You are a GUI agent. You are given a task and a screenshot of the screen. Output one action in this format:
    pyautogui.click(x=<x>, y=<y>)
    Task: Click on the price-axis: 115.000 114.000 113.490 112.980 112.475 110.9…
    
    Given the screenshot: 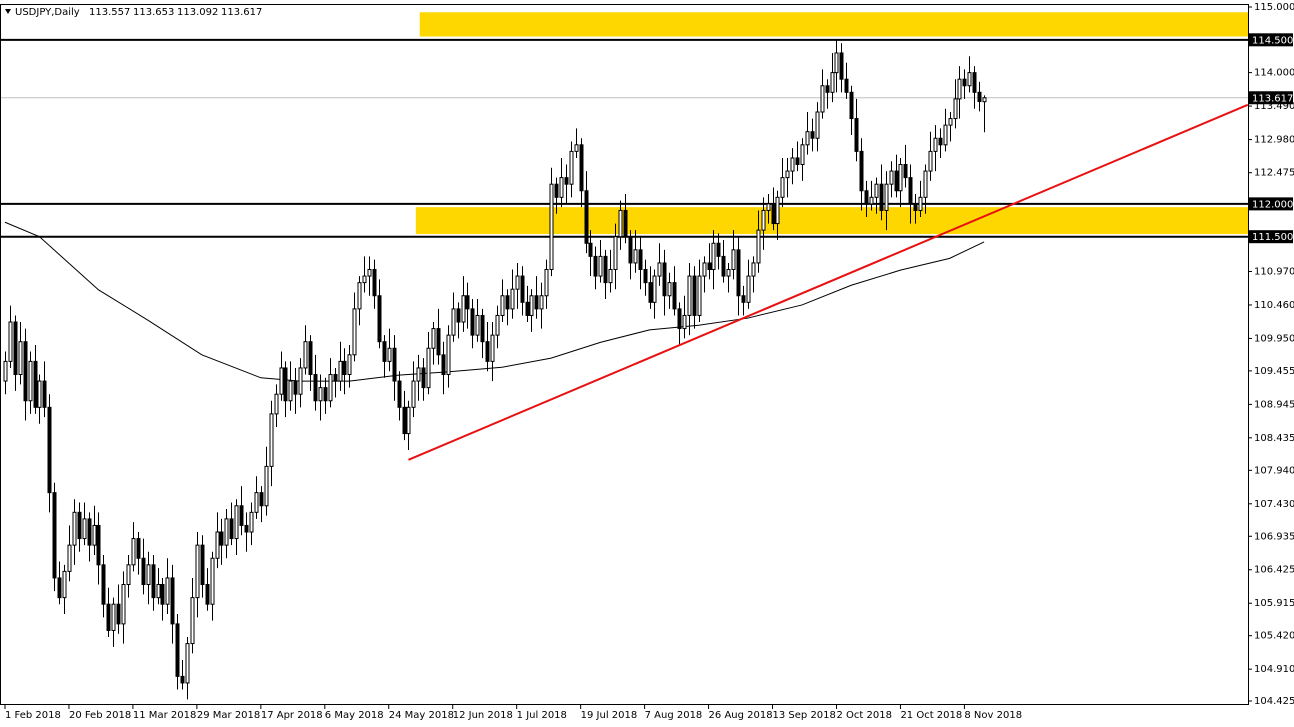 What is the action you would take?
    pyautogui.click(x=1271, y=354)
    